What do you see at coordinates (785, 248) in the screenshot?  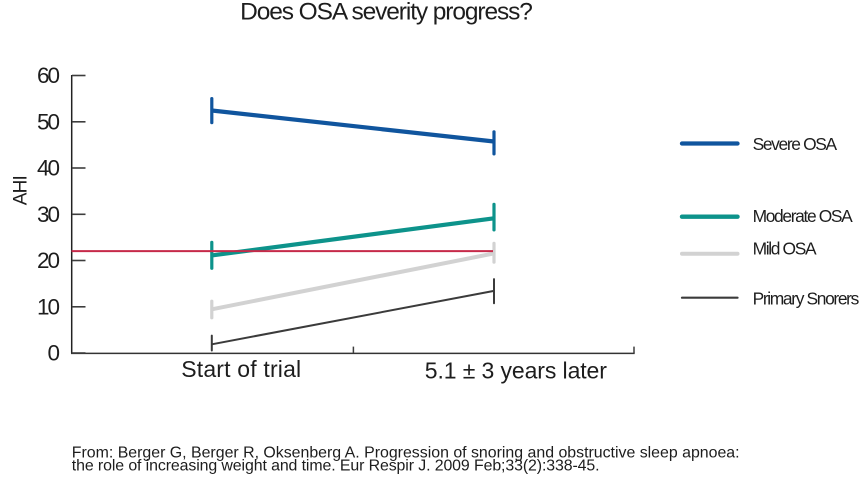 I see `svg-text: Mild OSA` at bounding box center [785, 248].